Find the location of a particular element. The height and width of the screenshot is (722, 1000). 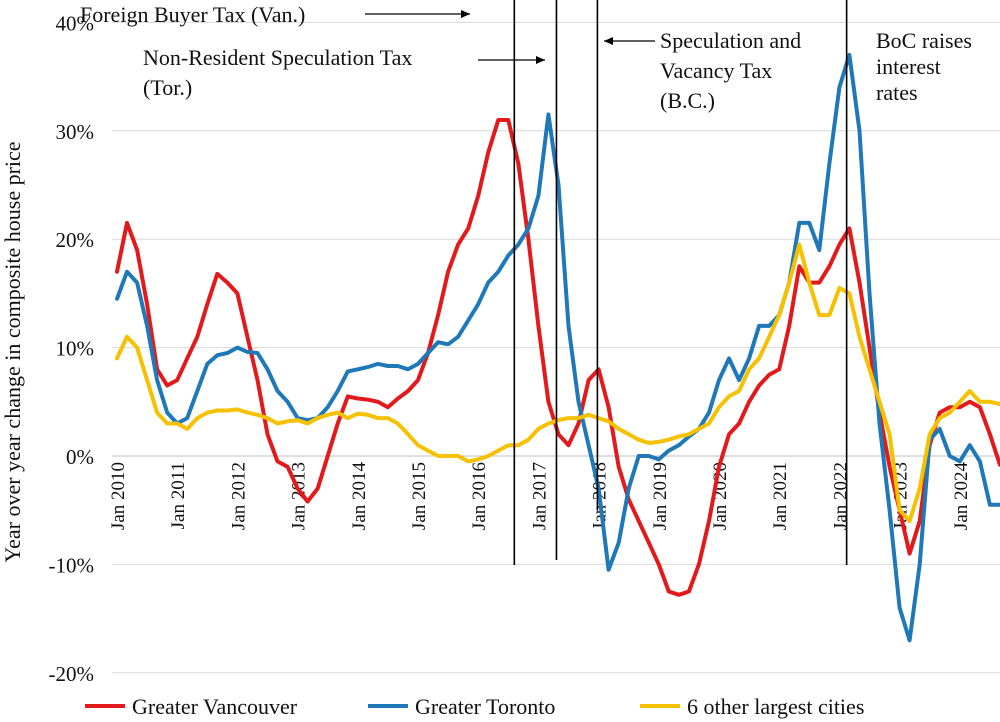

event-label: Vacancy Tax is located at coordinates (716, 70).